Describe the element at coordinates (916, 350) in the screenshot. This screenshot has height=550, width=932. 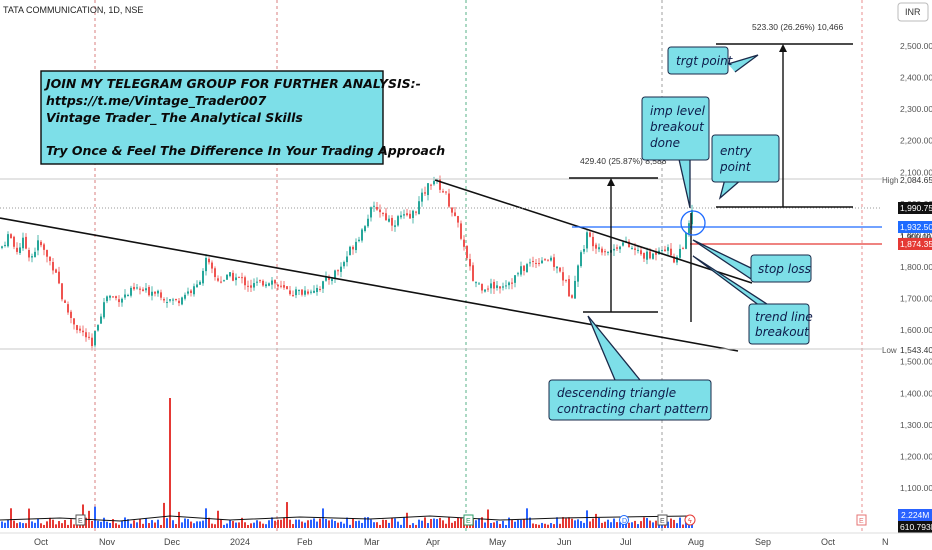
I see `low-value: 1,543.40` at that location.